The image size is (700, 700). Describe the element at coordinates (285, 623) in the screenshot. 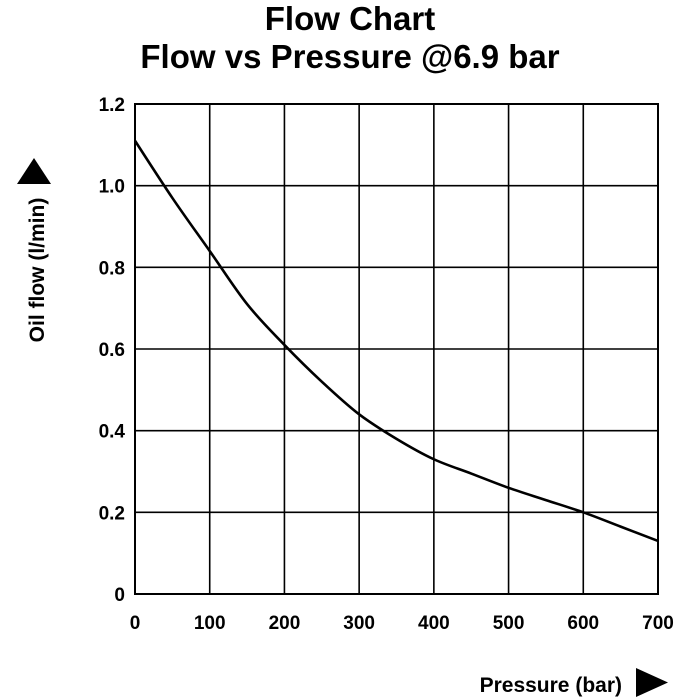

I see `x-tick-label: 200` at that location.